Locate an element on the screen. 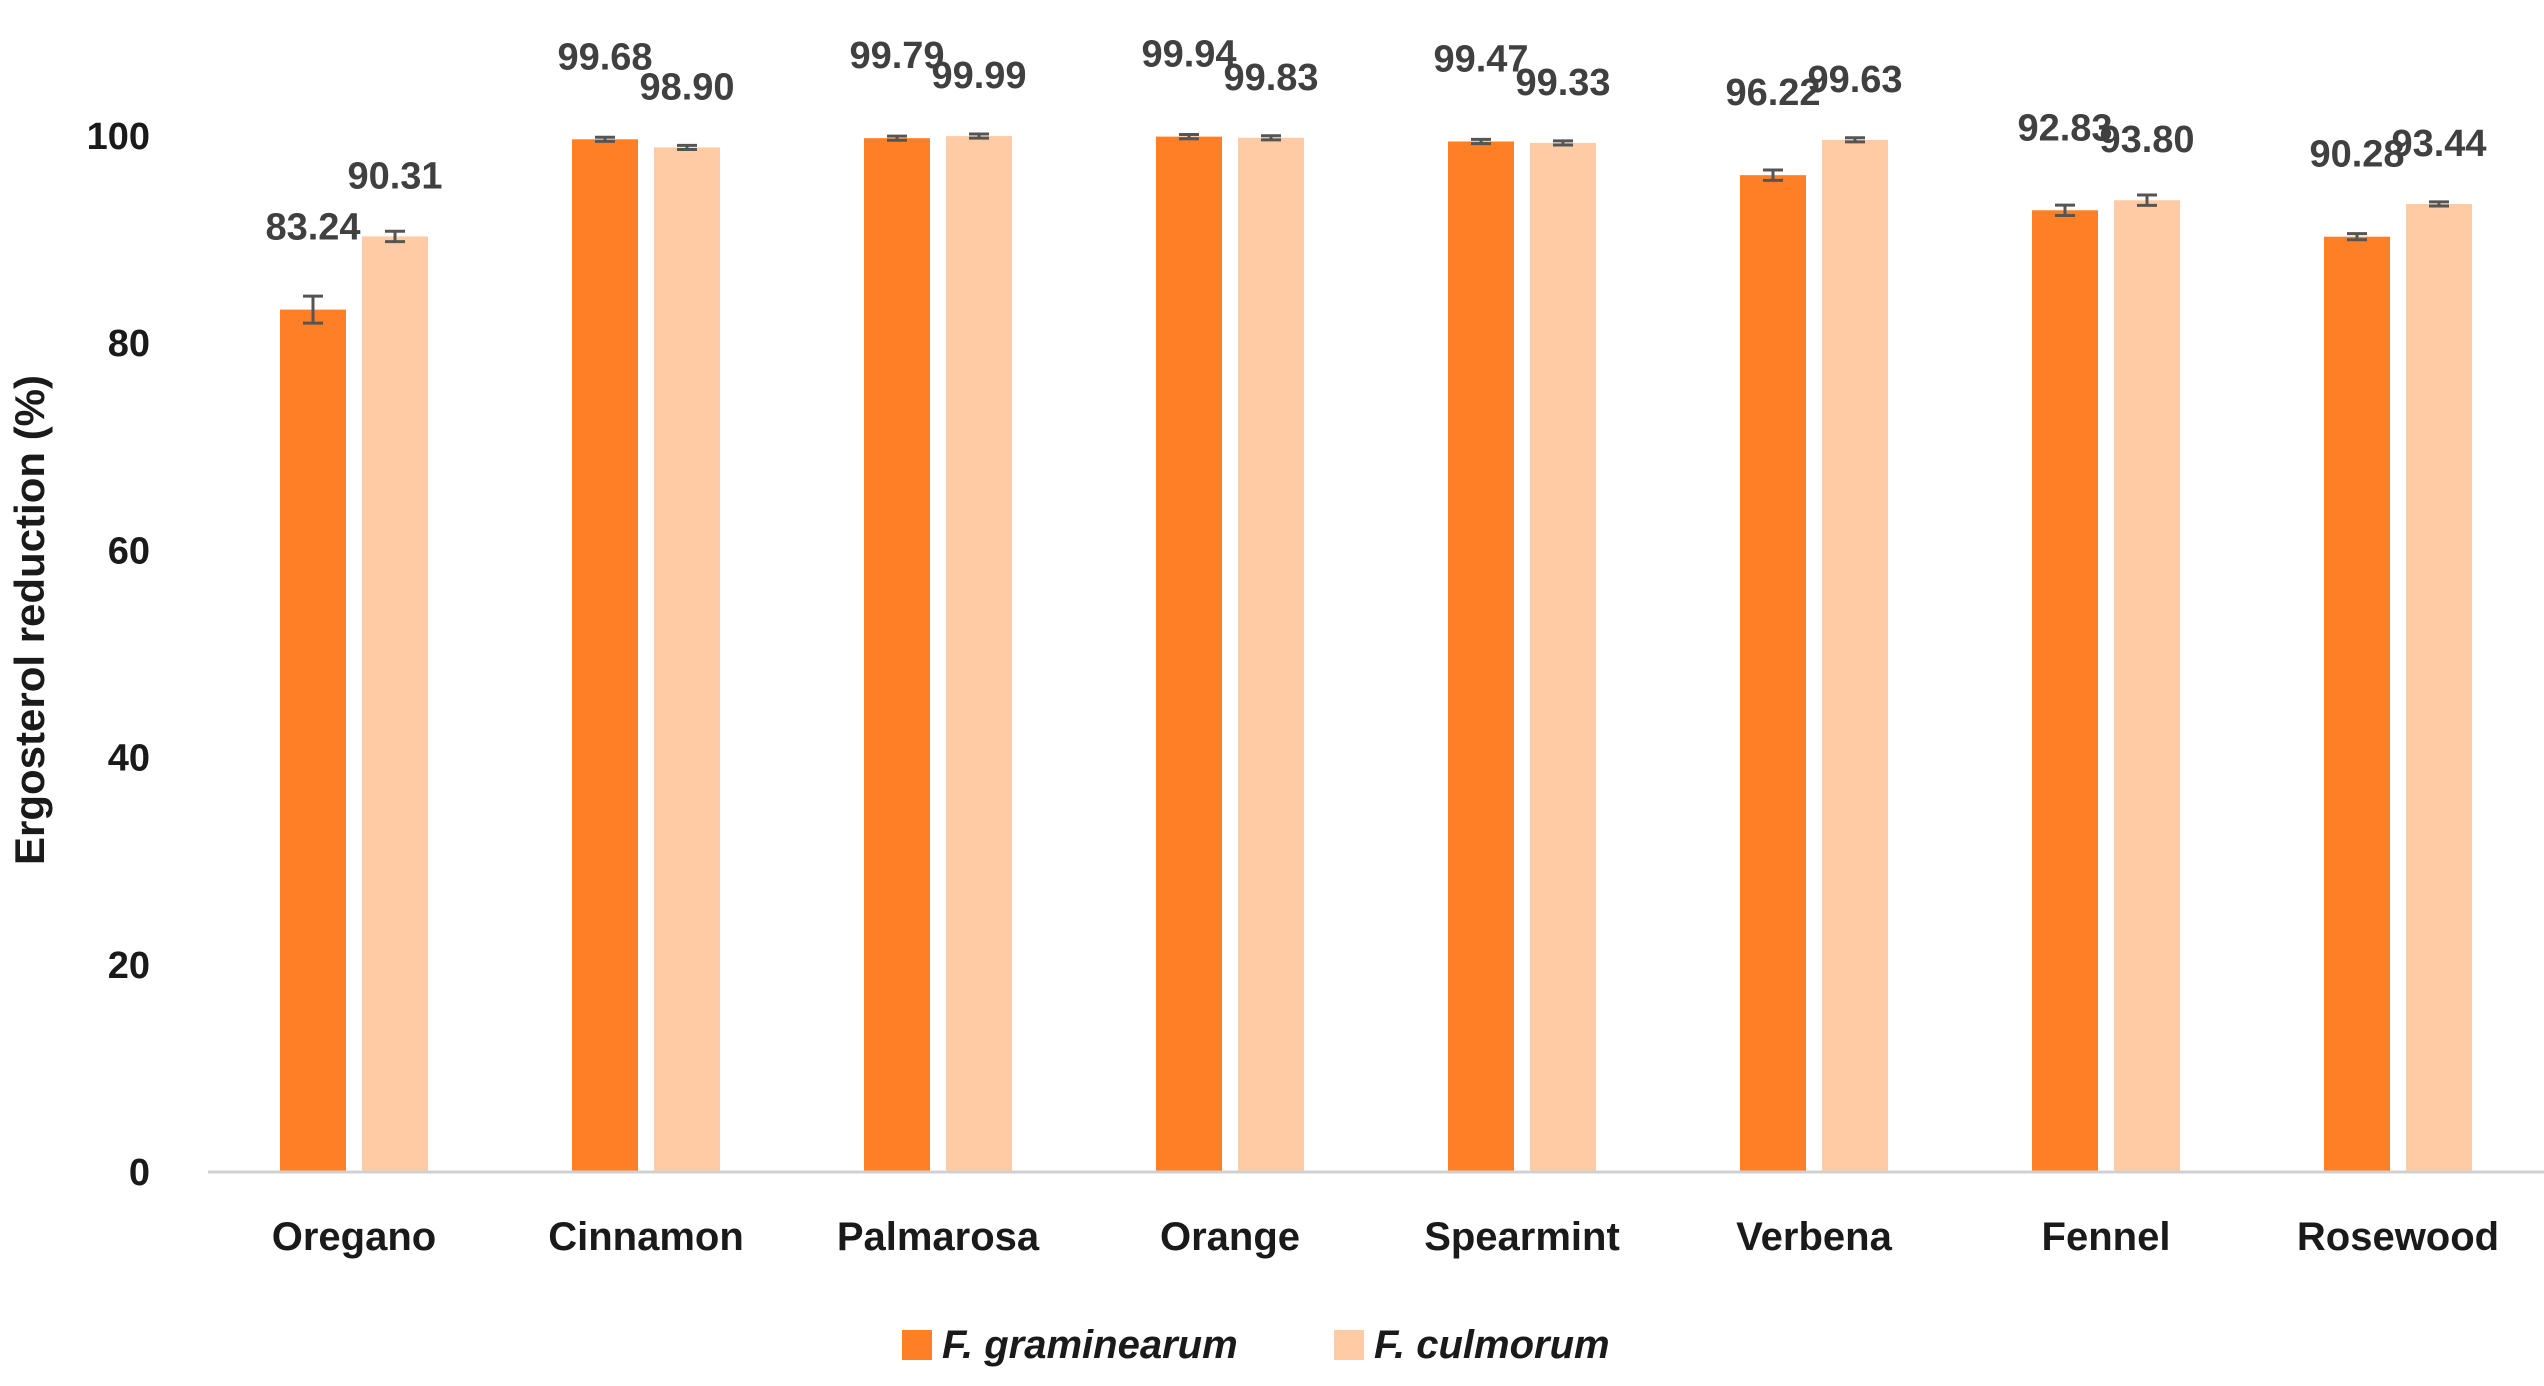 The image size is (2544, 1386). x-tick-label: Spearmint is located at coordinates (1522, 1237).